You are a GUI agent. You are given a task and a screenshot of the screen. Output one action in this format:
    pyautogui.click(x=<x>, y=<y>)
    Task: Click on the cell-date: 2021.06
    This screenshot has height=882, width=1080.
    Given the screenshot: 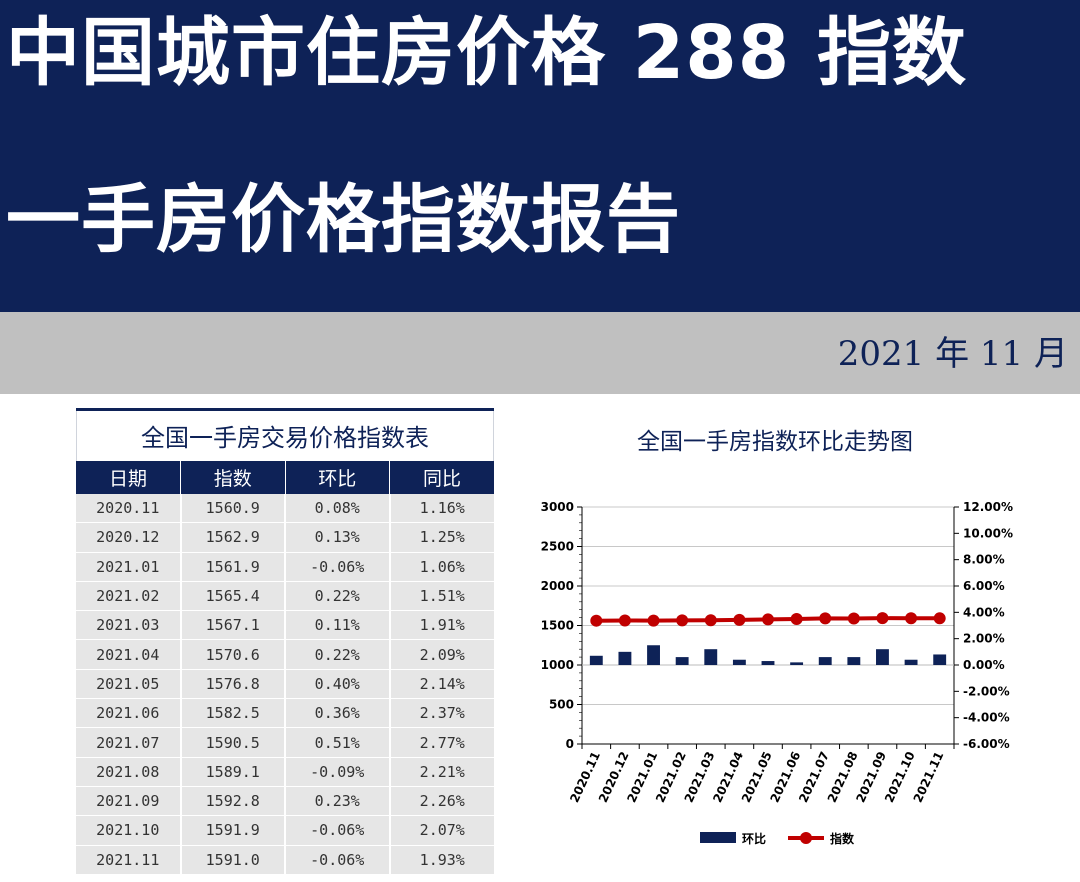 What is the action you would take?
    pyautogui.click(x=129, y=713)
    